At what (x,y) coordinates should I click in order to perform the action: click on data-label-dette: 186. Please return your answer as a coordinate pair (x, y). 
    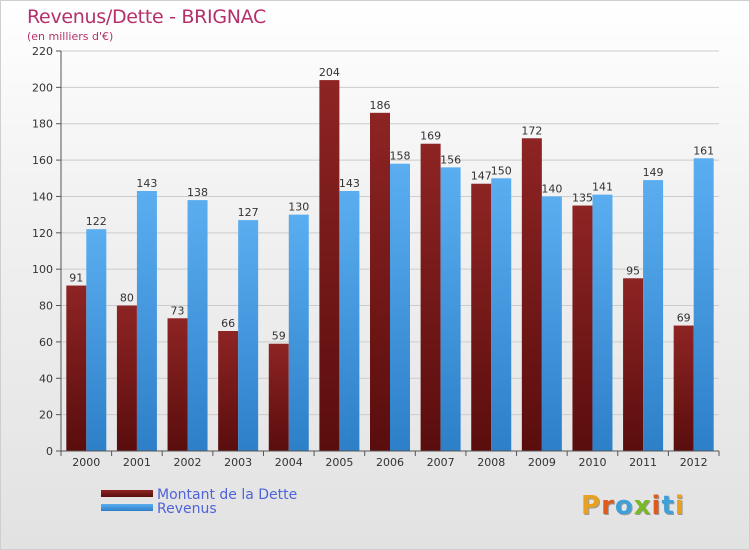
    Looking at the image, I should click on (380, 105).